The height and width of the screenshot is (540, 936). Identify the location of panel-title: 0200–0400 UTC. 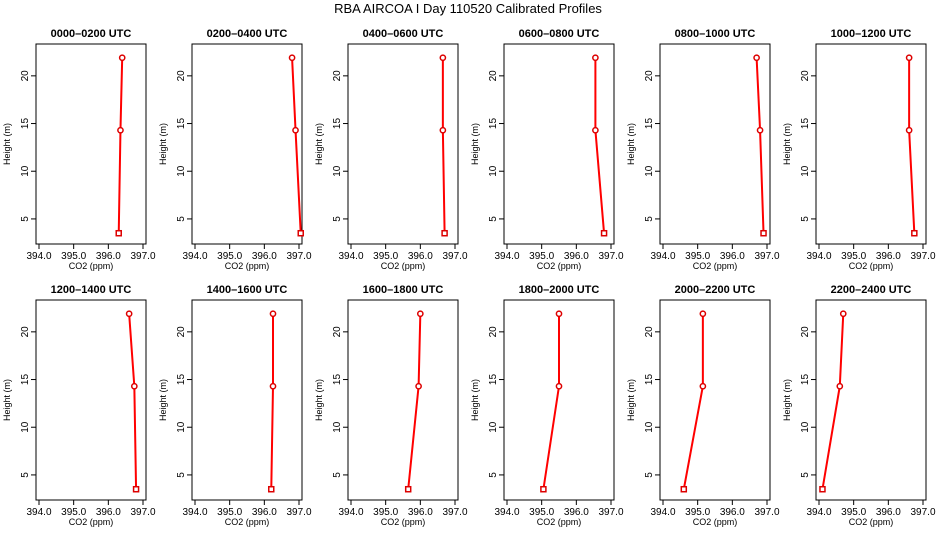
(247, 34).